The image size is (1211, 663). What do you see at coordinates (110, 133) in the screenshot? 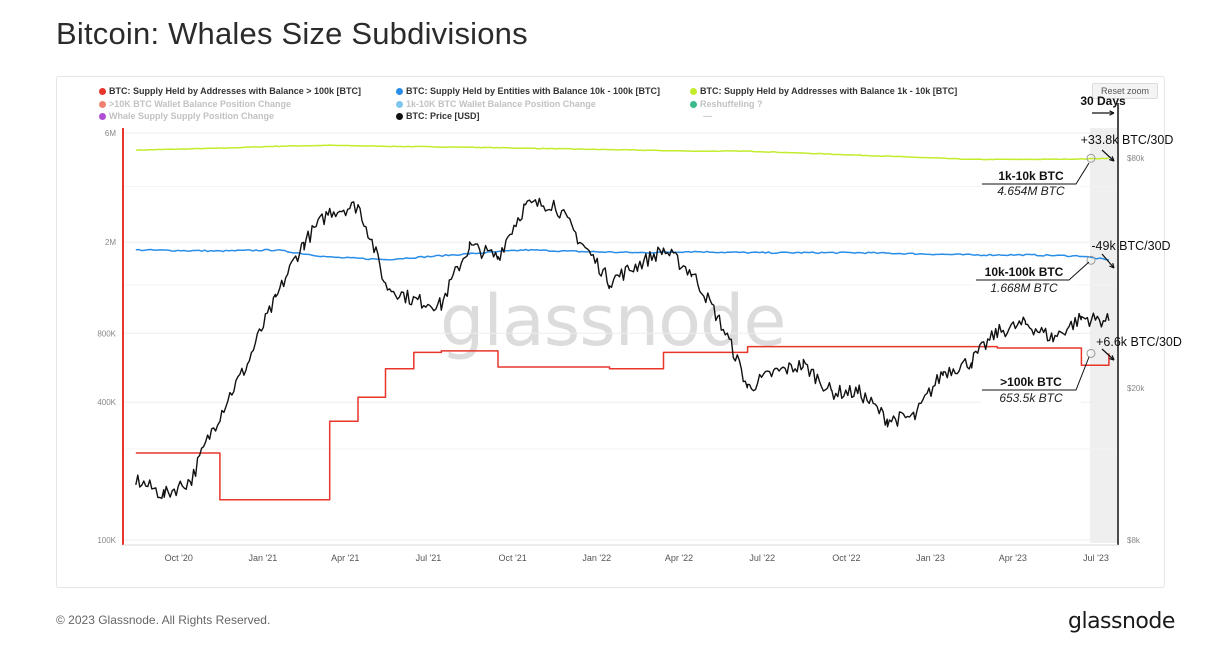
I see `left-axis-tick-label: 6M` at bounding box center [110, 133].